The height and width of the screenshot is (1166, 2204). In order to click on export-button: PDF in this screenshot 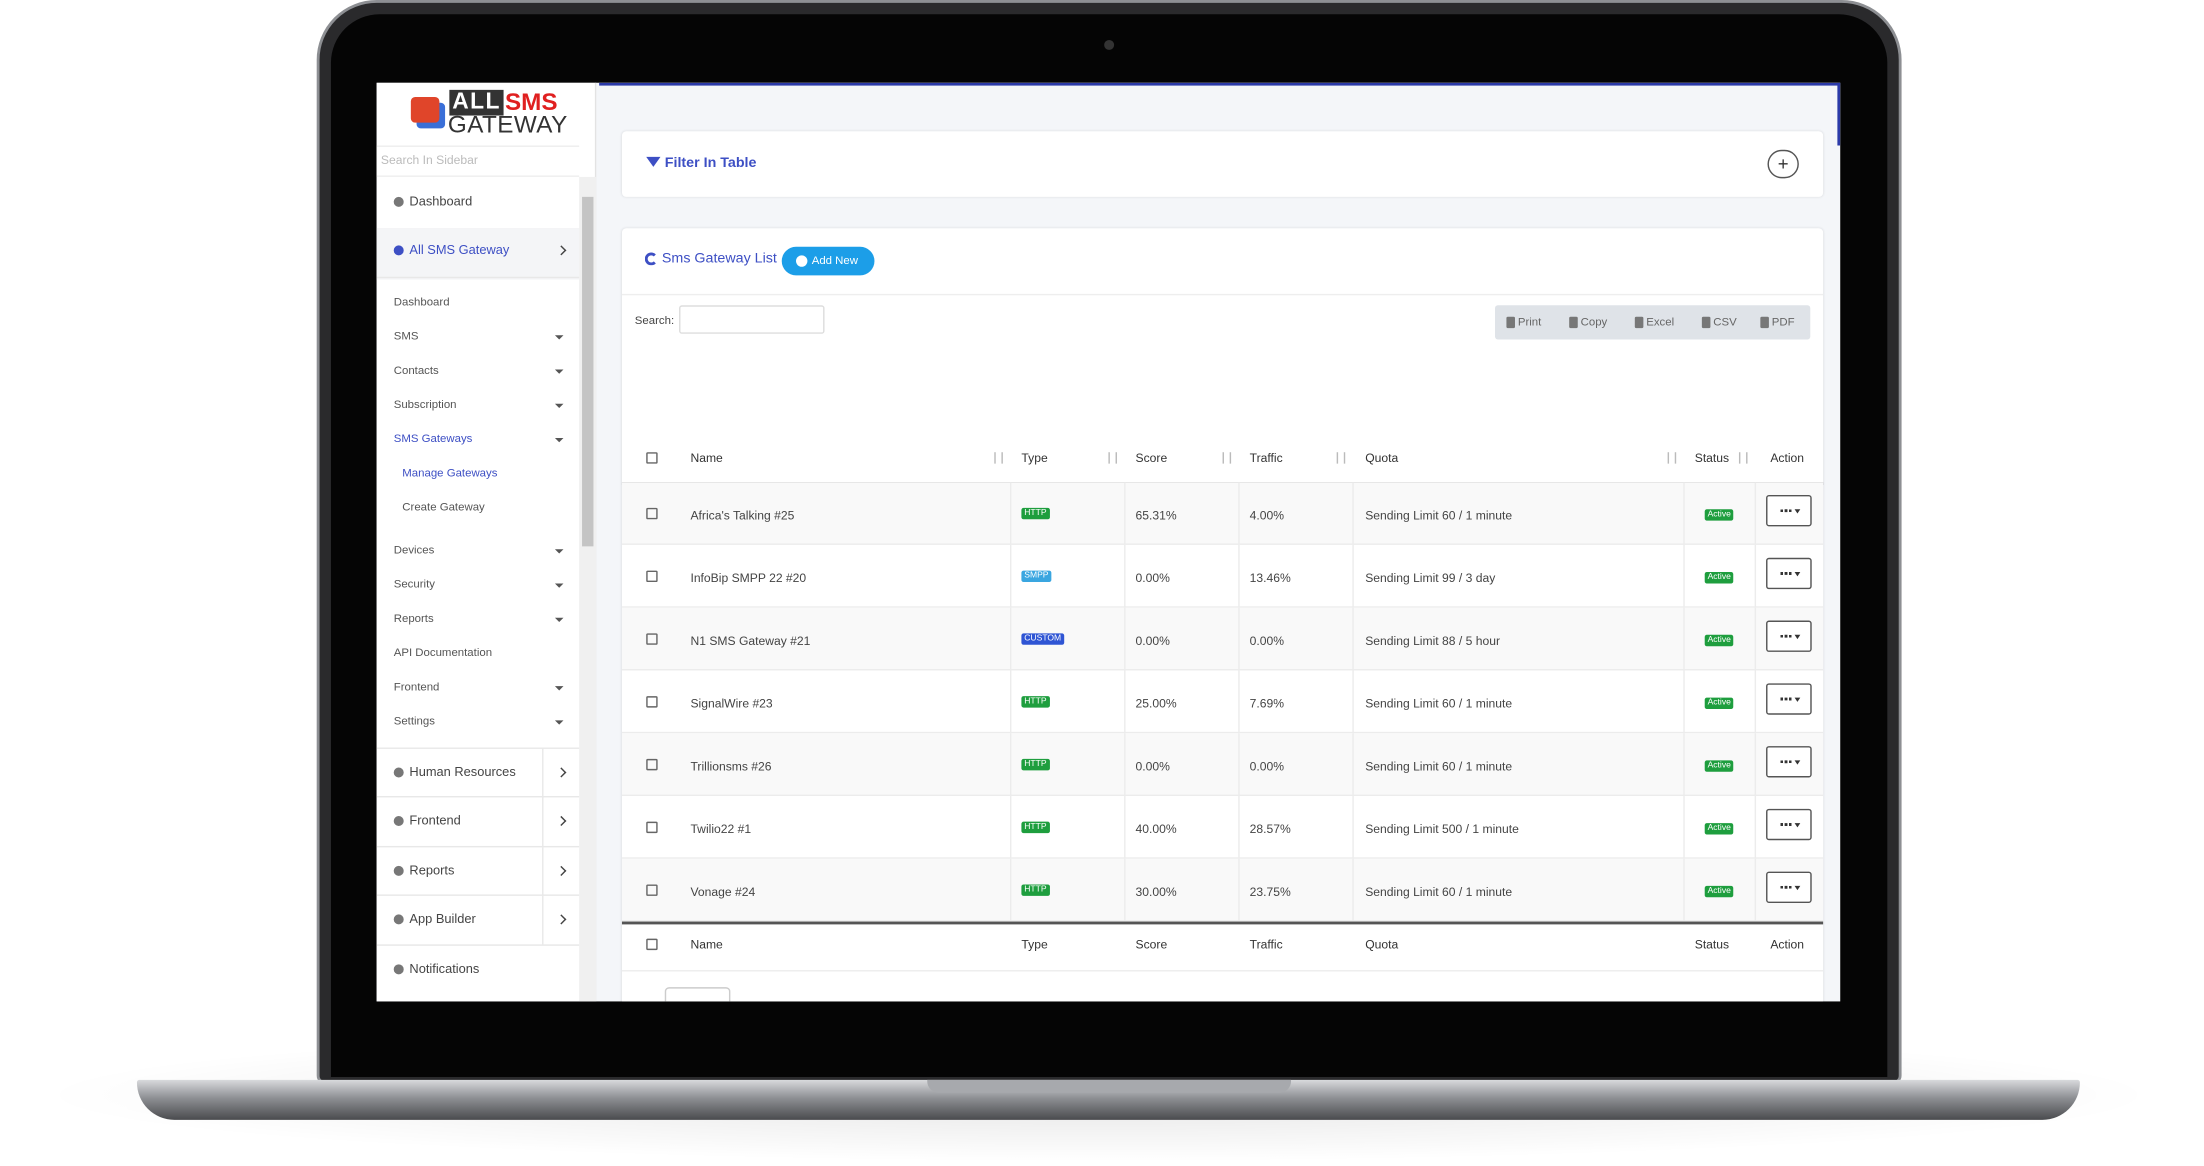, I will do `click(1783, 322)`.